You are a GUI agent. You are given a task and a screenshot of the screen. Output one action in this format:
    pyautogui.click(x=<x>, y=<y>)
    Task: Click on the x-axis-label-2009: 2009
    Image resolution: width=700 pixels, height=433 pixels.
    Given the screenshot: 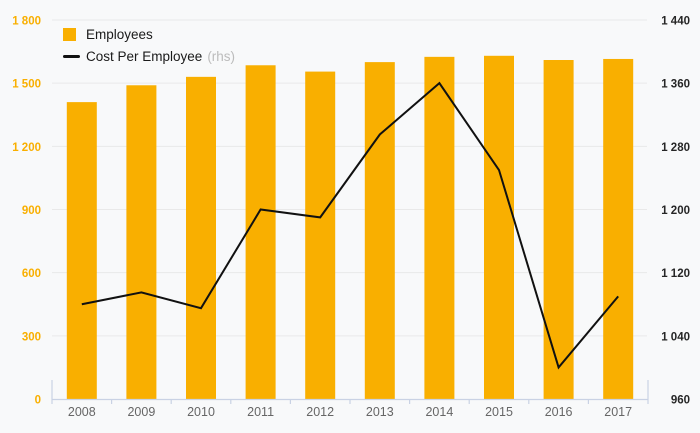 What is the action you would take?
    pyautogui.click(x=141, y=412)
    